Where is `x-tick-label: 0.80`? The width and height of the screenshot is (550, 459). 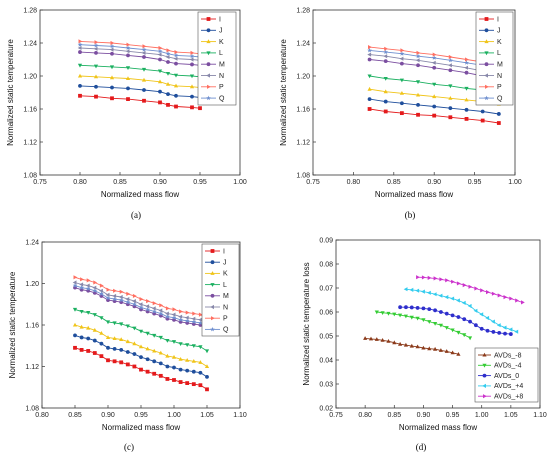 x-tick-label: 0.80 is located at coordinates (365, 415).